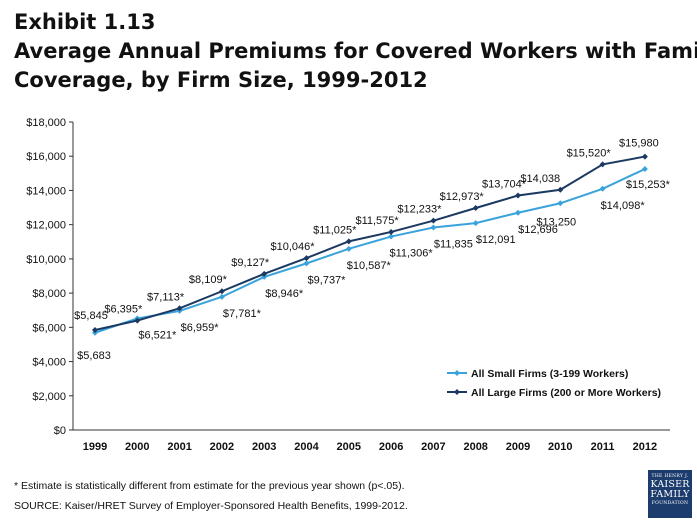 The image size is (697, 523). What do you see at coordinates (566, 393) in the screenshot?
I see `legend-label-large-firms: All Large Firms (200 or More Workers)` at bounding box center [566, 393].